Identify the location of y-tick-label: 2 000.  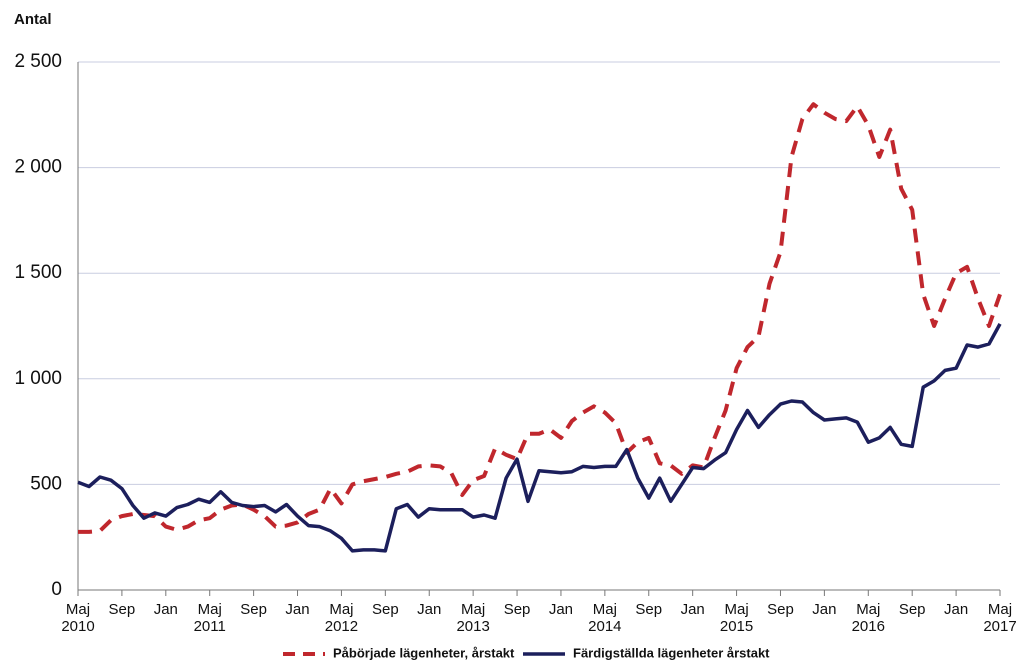
(38, 167).